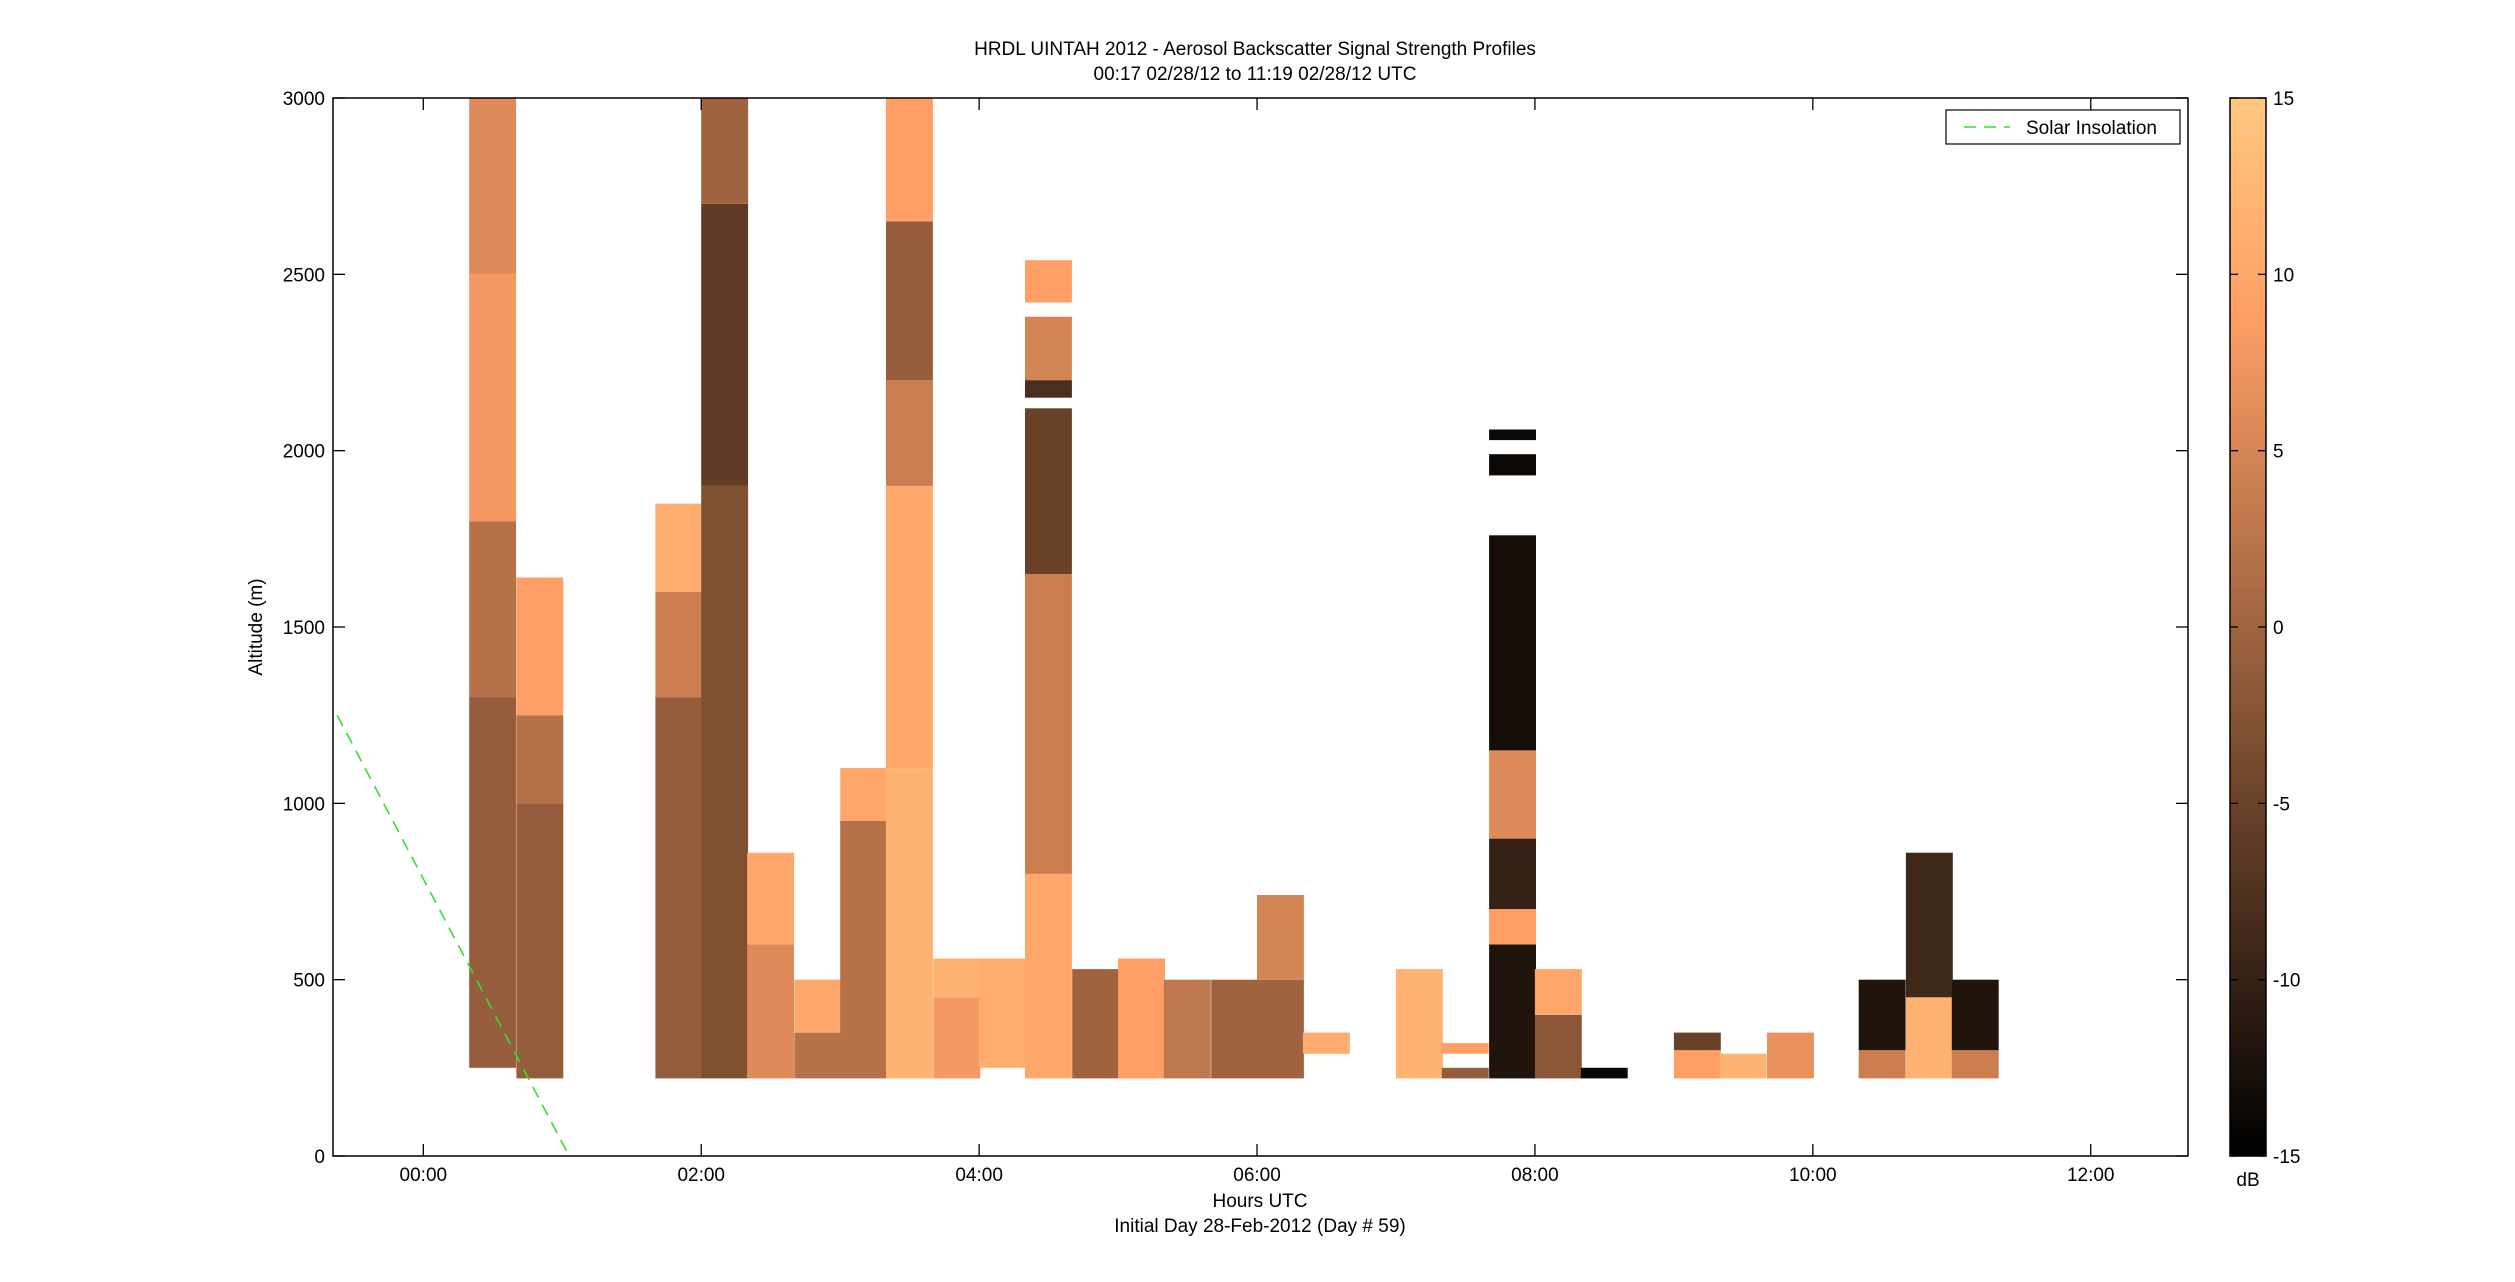 The height and width of the screenshot is (1282, 2515). Describe the element at coordinates (424, 1175) in the screenshot. I see `x-tick-label-0: 00:00` at that location.